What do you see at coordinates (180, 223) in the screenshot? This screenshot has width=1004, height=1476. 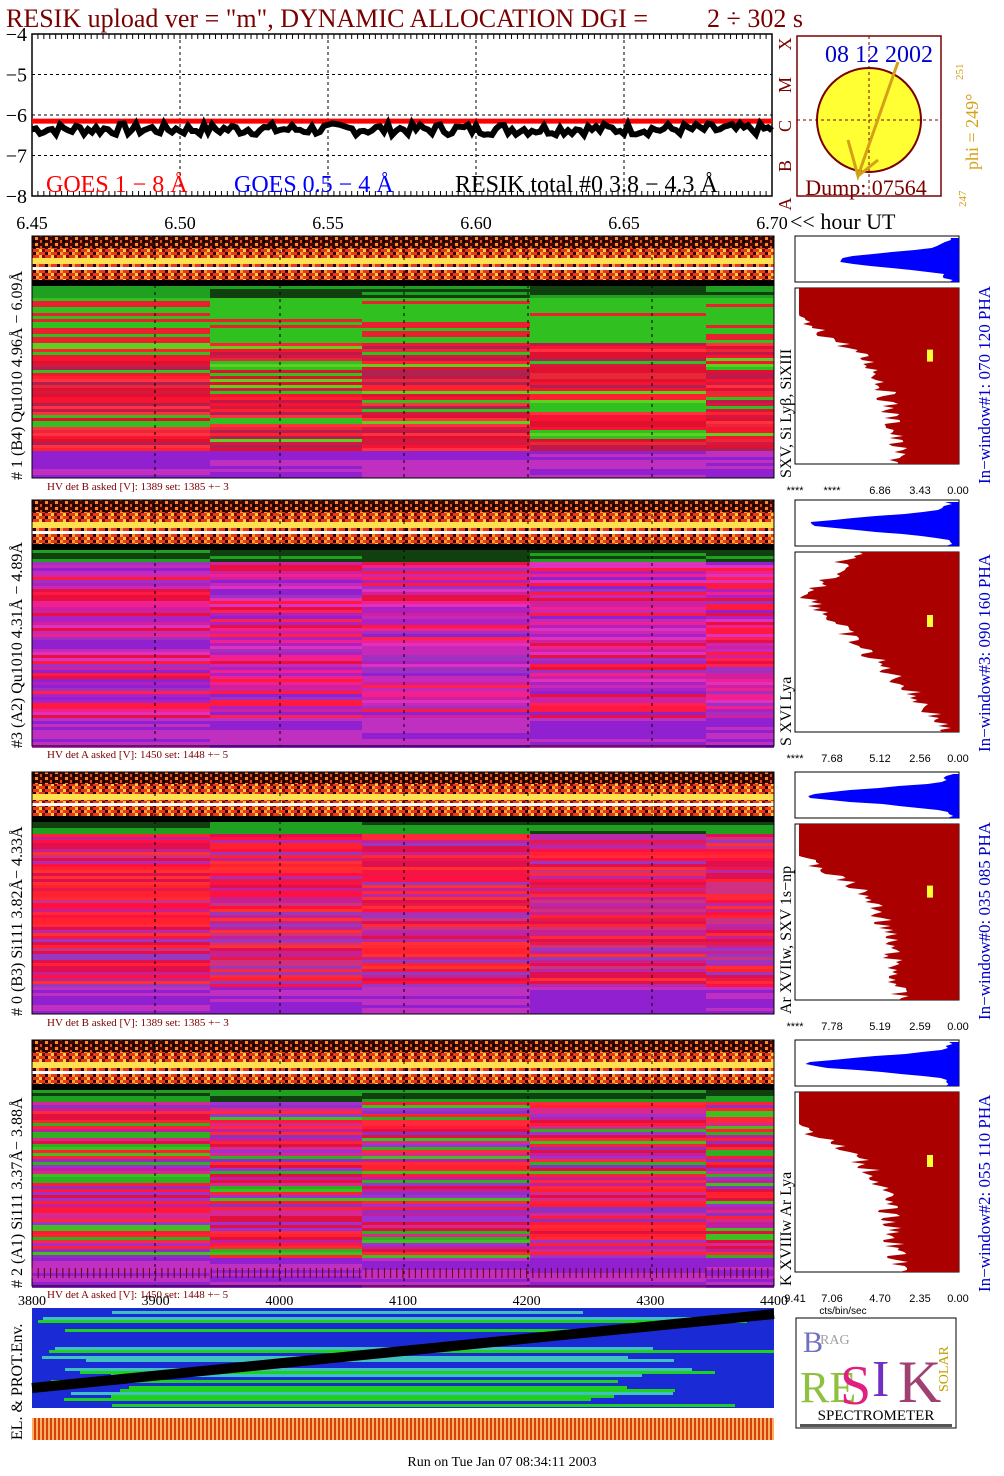 I see `x-tick-label: 6.50` at bounding box center [180, 223].